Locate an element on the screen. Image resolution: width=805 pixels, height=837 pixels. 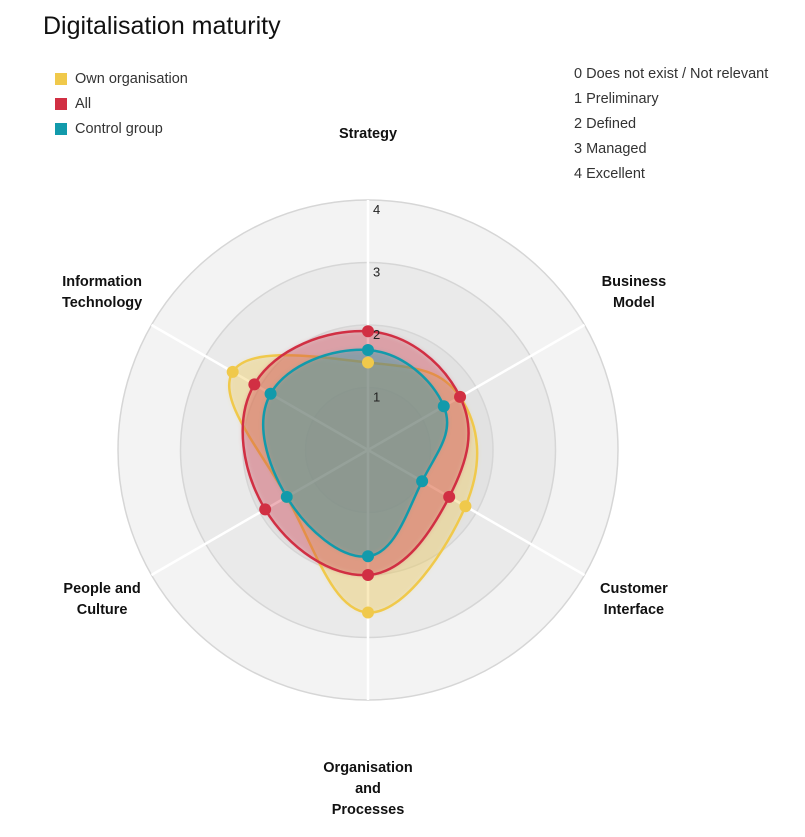
series-legend: Own organisation All Control group is located at coordinates (121, 103).